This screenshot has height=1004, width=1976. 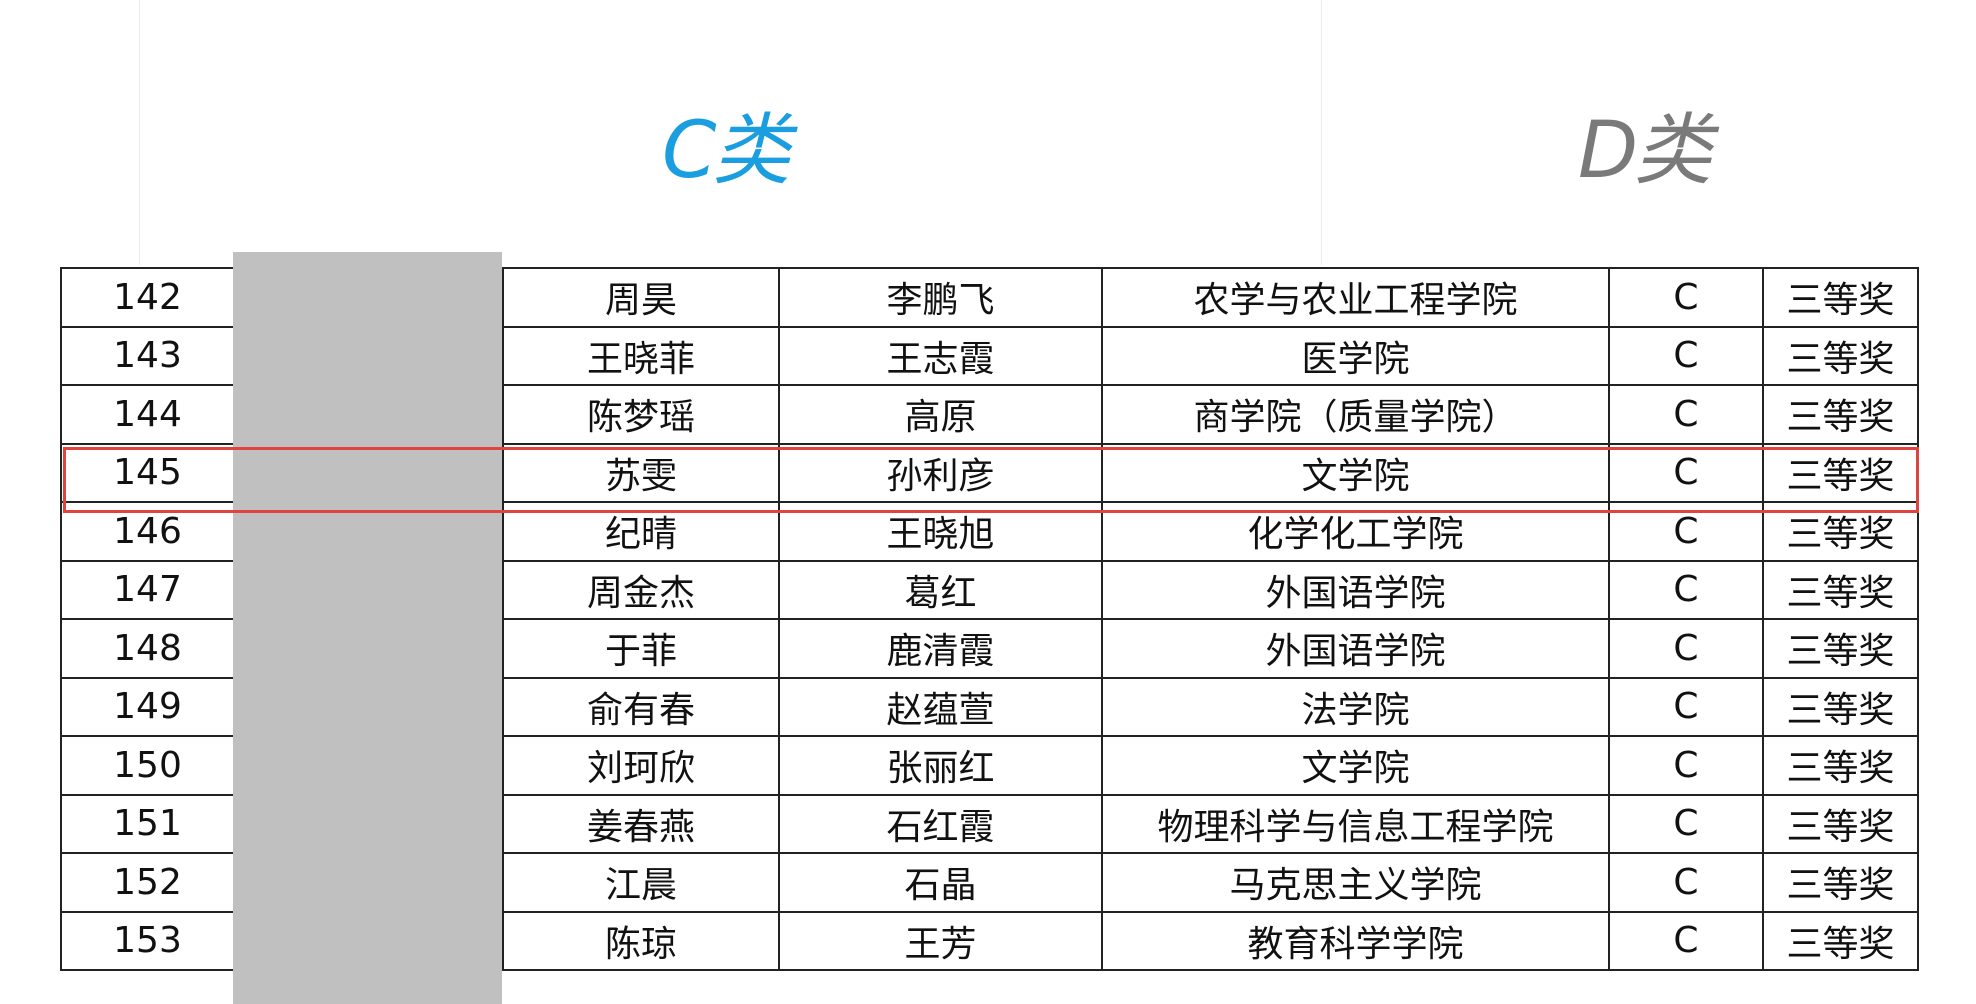 I want to click on advisor-name-cell: 葛红, so click(x=940, y=589).